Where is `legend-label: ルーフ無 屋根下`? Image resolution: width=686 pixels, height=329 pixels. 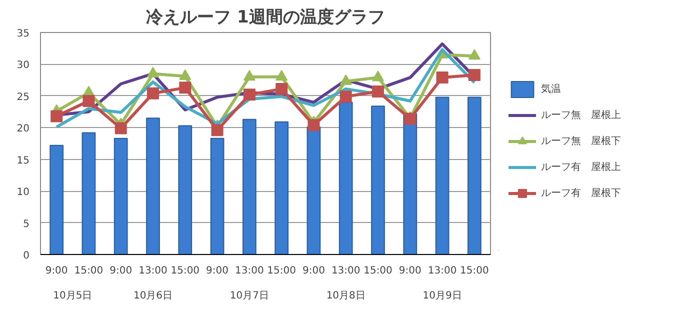 legend-label: ルーフ無 屋根下 is located at coordinates (581, 141).